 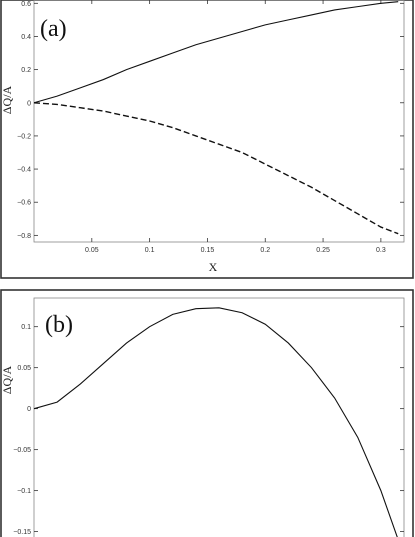 What do you see at coordinates (24, 491) in the screenshot?
I see `y-tick-label: −0.1` at bounding box center [24, 491].